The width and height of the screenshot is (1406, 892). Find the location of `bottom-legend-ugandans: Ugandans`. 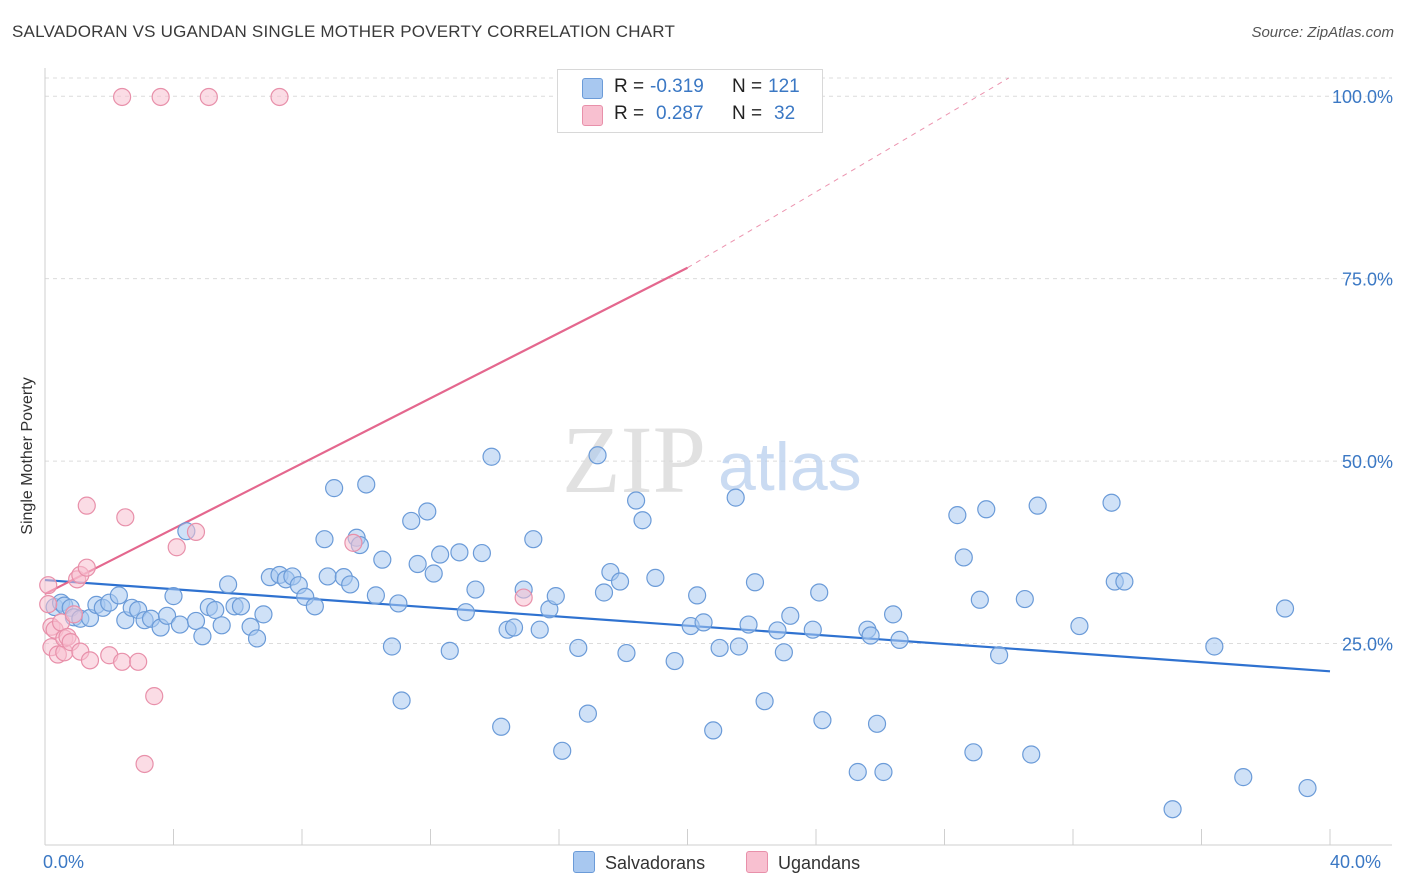

bottom-legend-ugandans: Ugandans is located at coordinates (803, 862).